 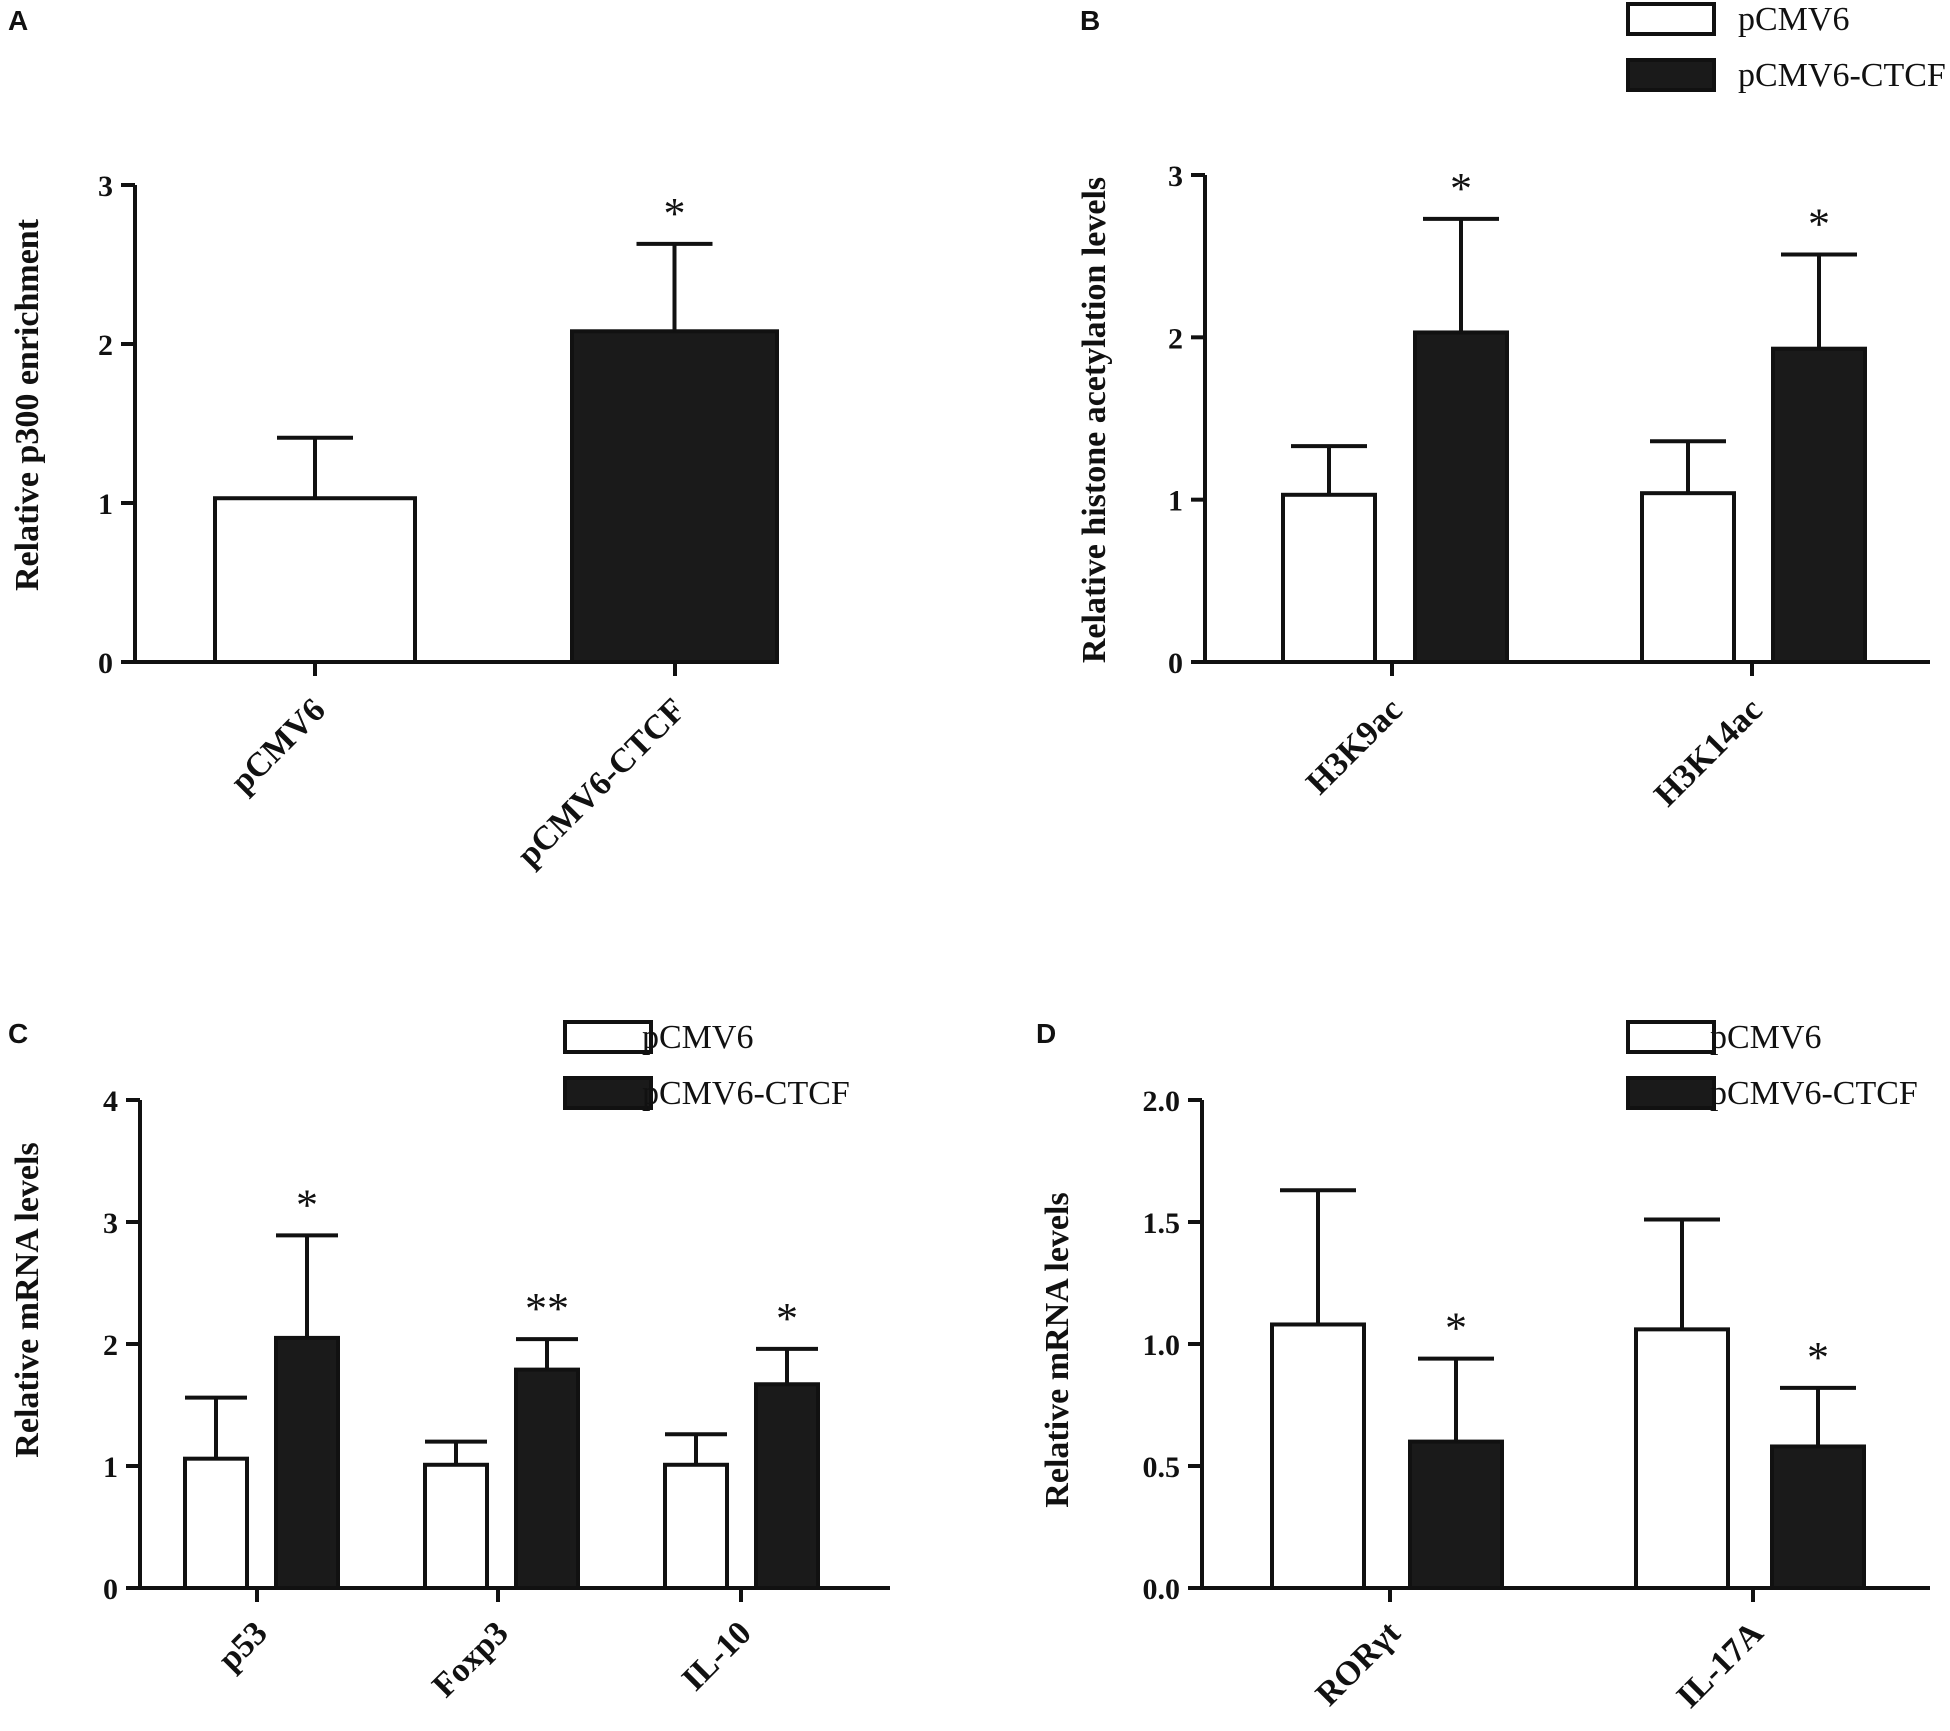 What do you see at coordinates (315, 580) in the screenshot?
I see `bar-pcmv6` at bounding box center [315, 580].